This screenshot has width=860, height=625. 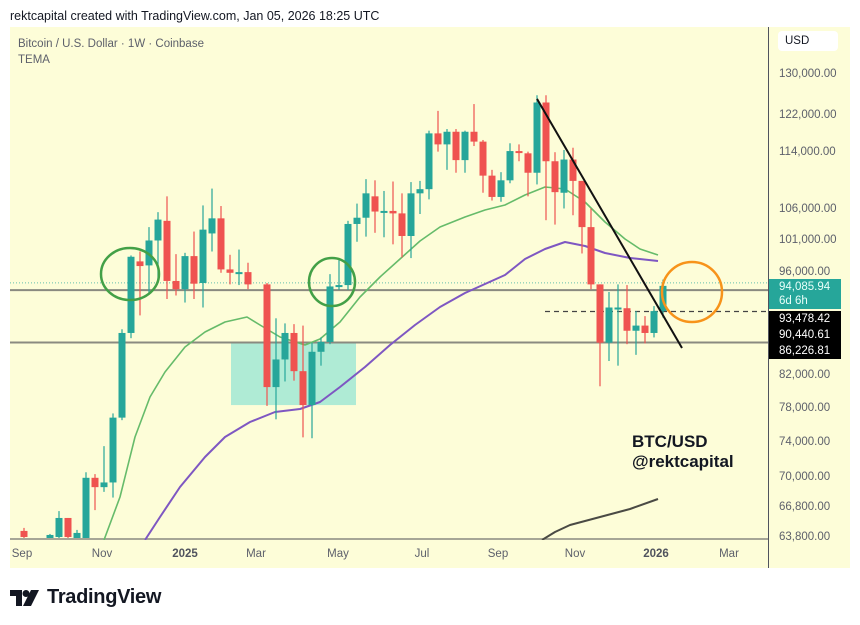 I want to click on watermark-author: @rektcapital, so click(x=683, y=461).